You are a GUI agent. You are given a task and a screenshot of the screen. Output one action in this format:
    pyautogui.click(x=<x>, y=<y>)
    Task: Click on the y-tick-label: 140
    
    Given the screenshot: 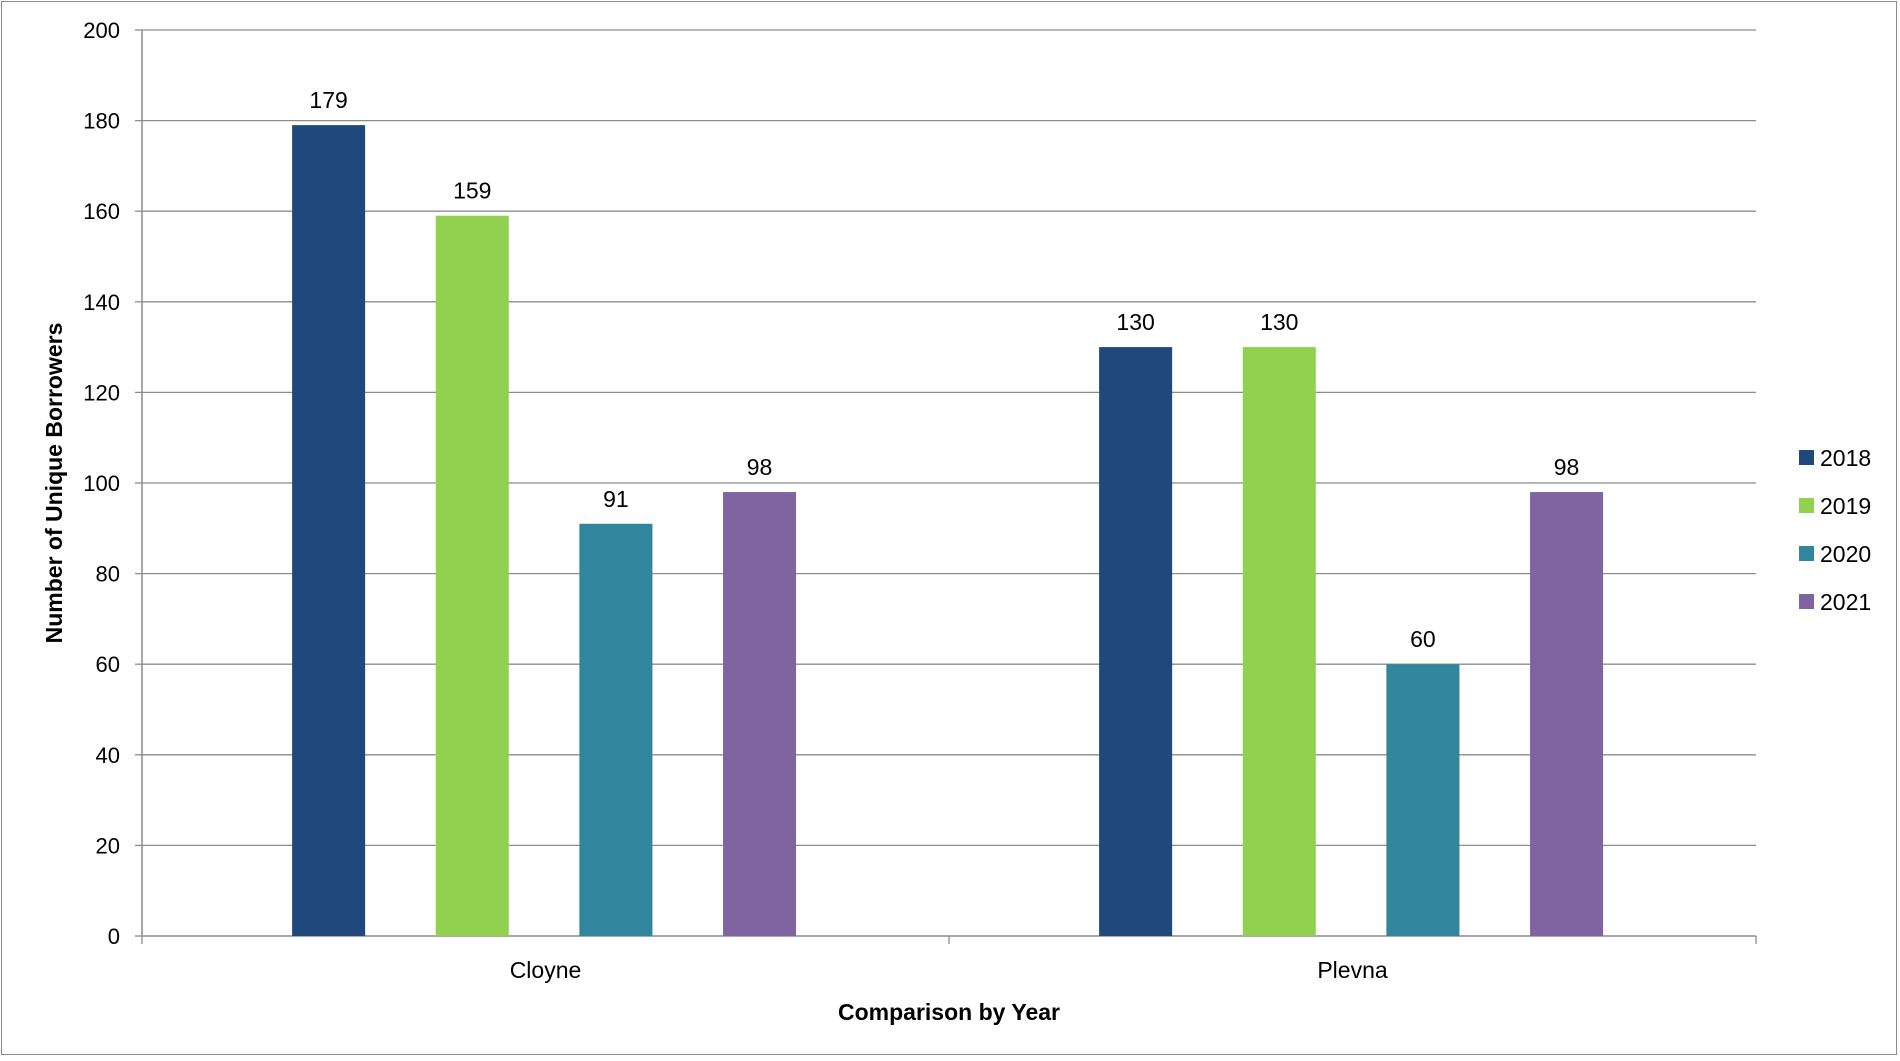 What is the action you would take?
    pyautogui.click(x=101, y=302)
    